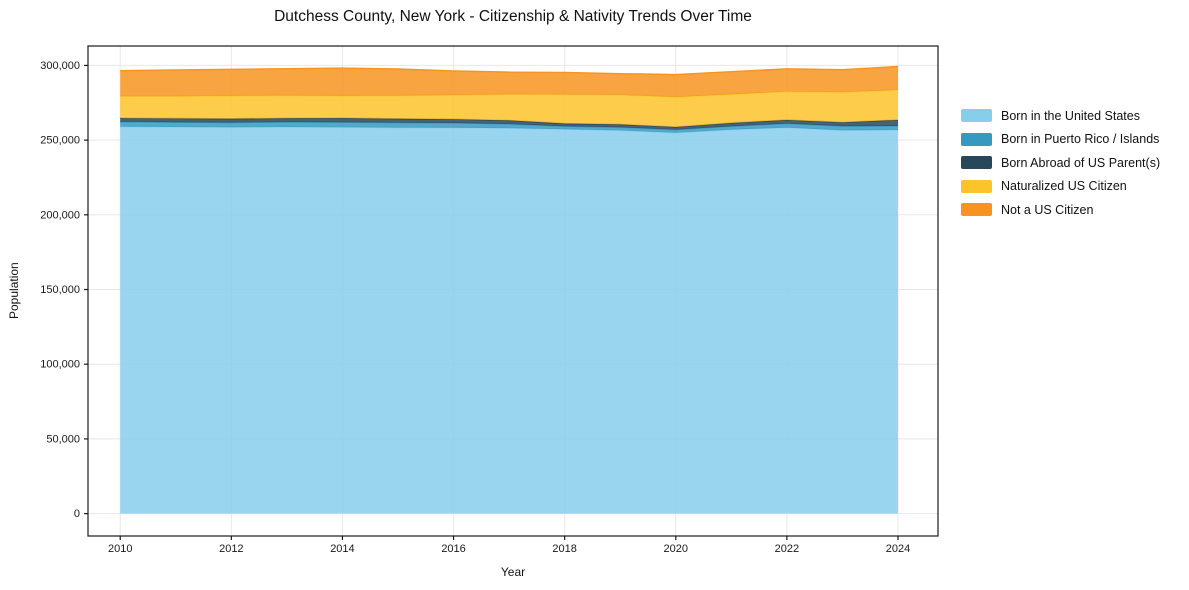  Describe the element at coordinates (60, 290) in the screenshot. I see `y-tick-label: 150,000` at that location.